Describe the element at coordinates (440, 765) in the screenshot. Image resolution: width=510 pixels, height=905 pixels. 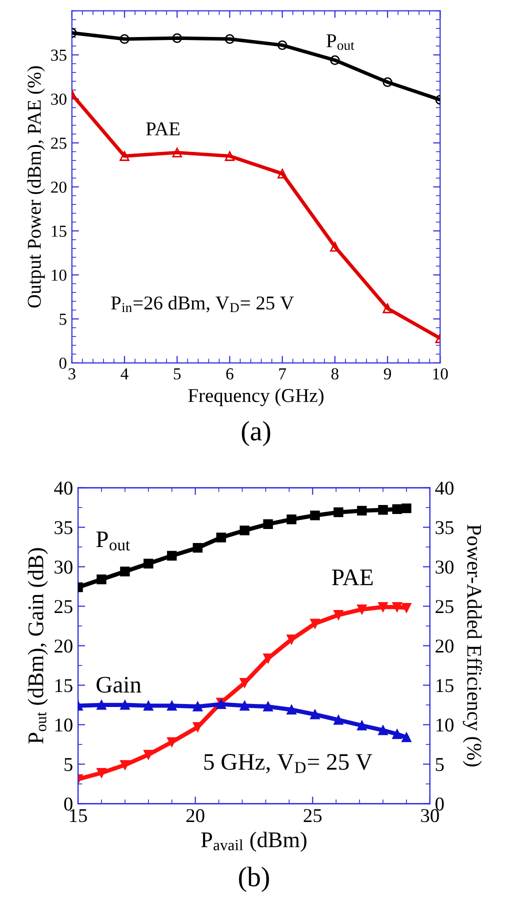
I see `y2-tick-label: 5` at that location.